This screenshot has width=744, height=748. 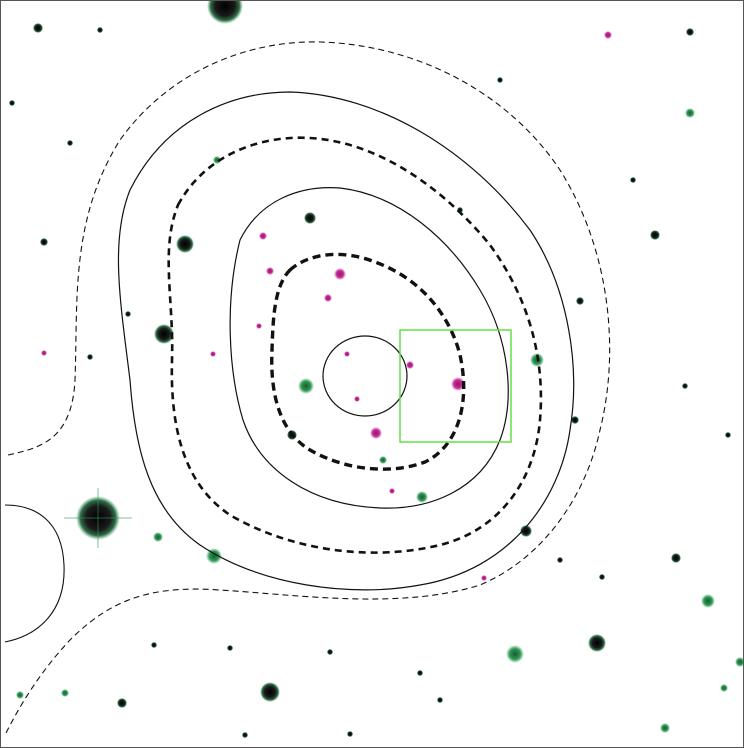 What do you see at coordinates (365, 376) in the screenshot?
I see `contour-inner-solid` at bounding box center [365, 376].